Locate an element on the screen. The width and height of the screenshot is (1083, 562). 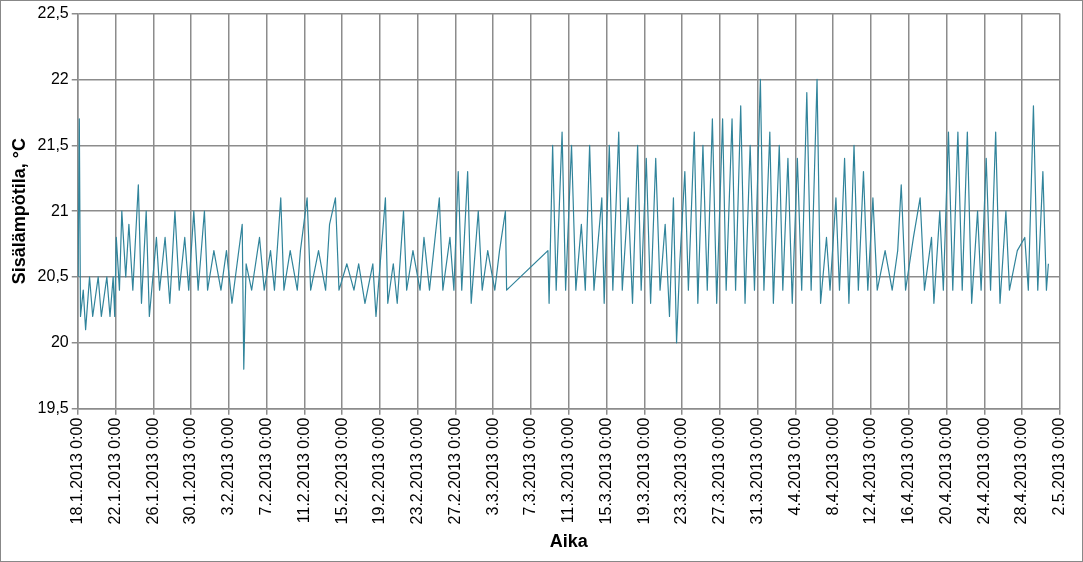
x-tick-label: 23.2.2013 0:00 is located at coordinates (417, 471).